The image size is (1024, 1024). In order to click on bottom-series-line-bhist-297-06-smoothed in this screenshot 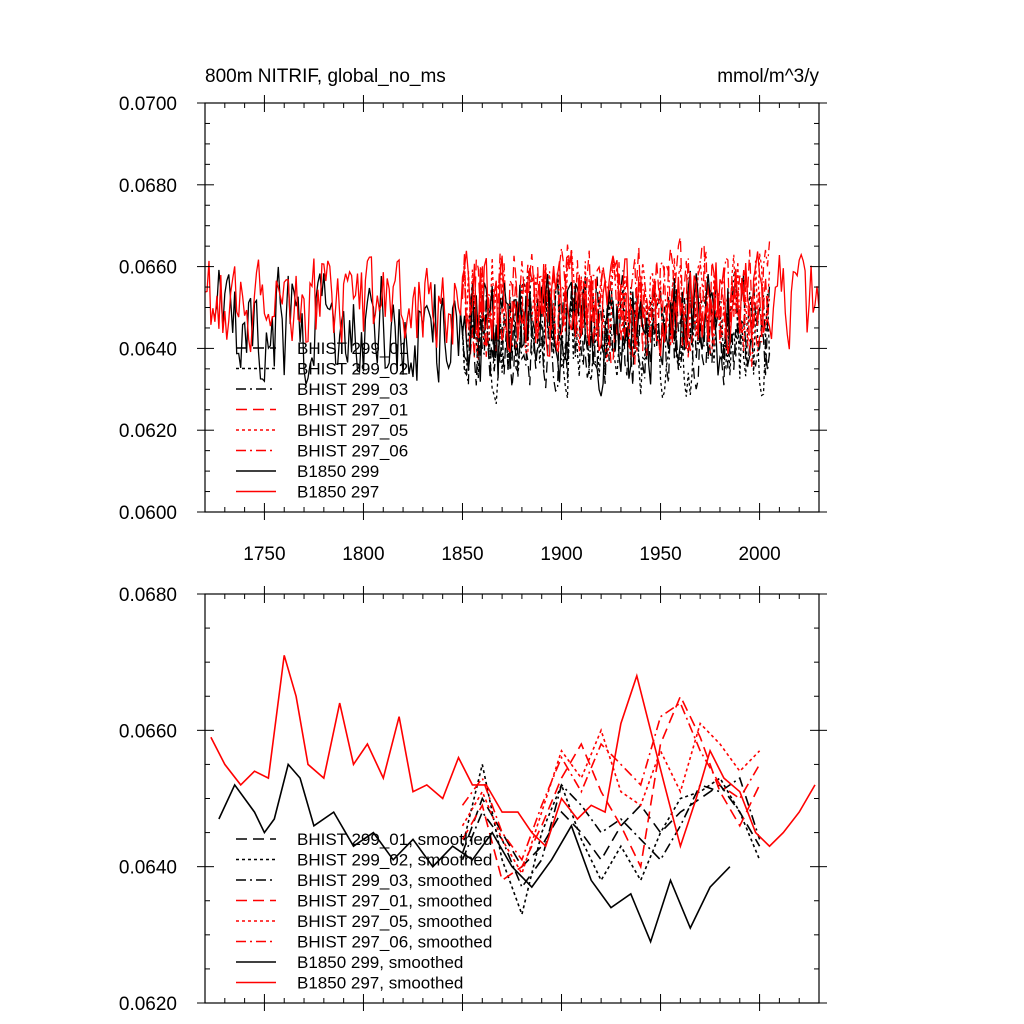, I will do `click(611, 781)`.